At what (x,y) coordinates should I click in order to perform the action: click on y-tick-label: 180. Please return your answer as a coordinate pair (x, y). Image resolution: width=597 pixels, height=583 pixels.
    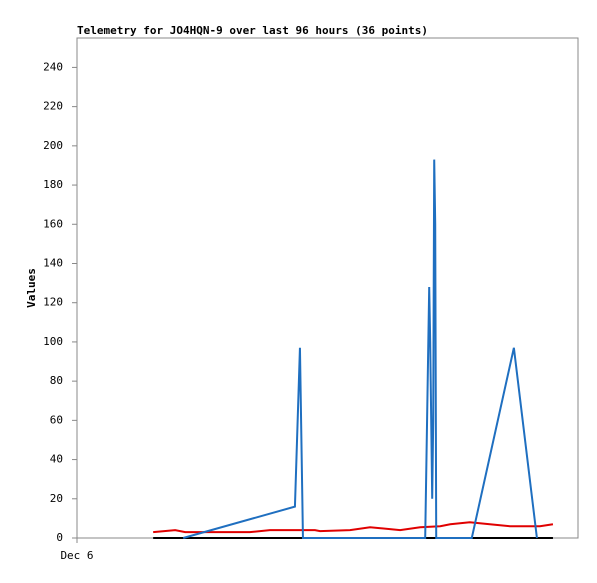
    Looking at the image, I should click on (53, 184).